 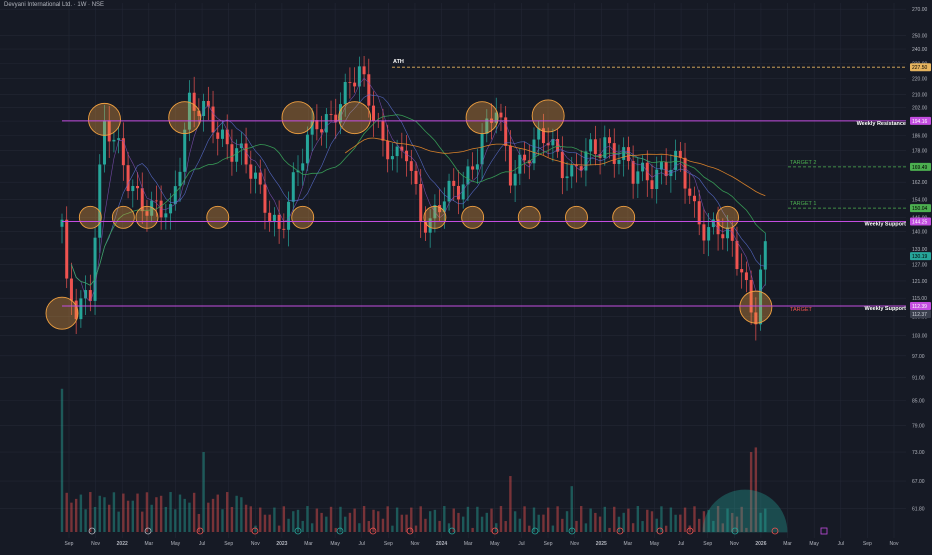 I want to click on y-tick-label: 85.00, so click(x=918, y=402).